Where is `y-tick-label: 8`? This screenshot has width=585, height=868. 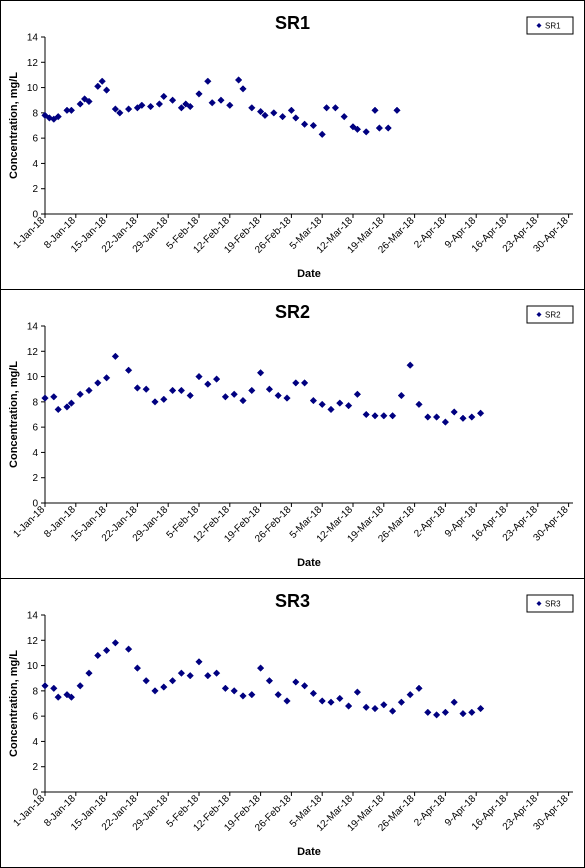
y-tick-label: 8 is located at coordinates (35, 402).